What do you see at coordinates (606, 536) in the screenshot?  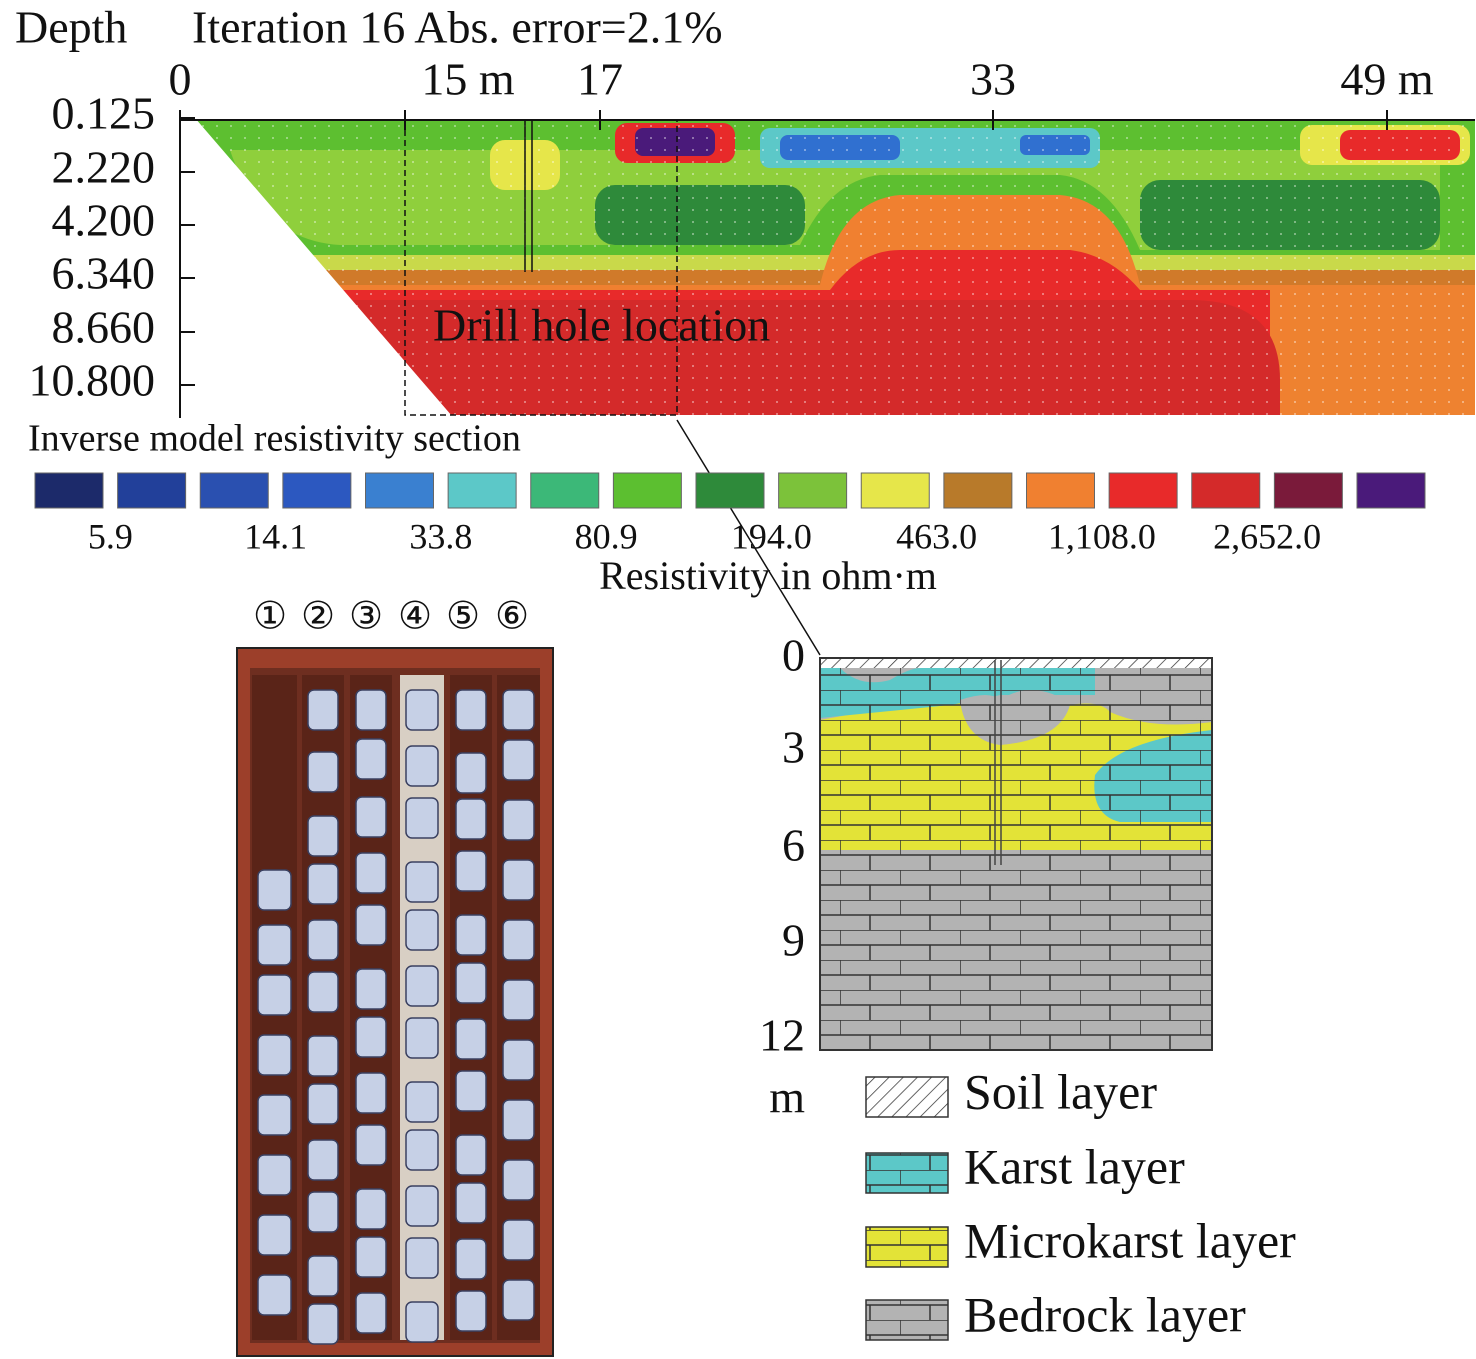 I see `scale-label: 80.9` at bounding box center [606, 536].